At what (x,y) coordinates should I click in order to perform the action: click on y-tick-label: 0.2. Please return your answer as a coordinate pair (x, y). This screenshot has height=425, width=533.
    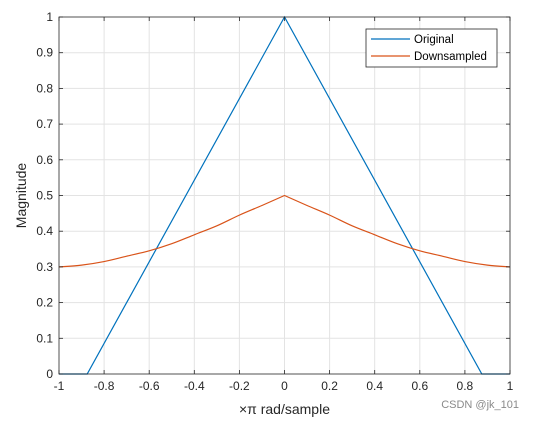
    Looking at the image, I should click on (44, 303).